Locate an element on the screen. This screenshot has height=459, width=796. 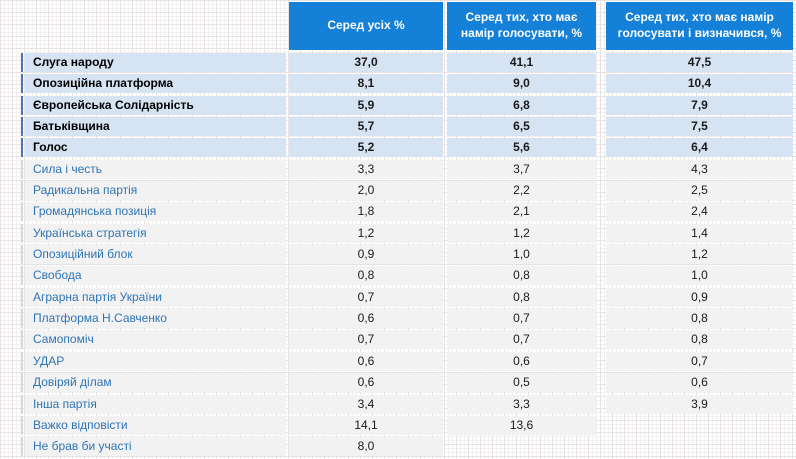
value-among-decided: 4,3 is located at coordinates (699, 169).